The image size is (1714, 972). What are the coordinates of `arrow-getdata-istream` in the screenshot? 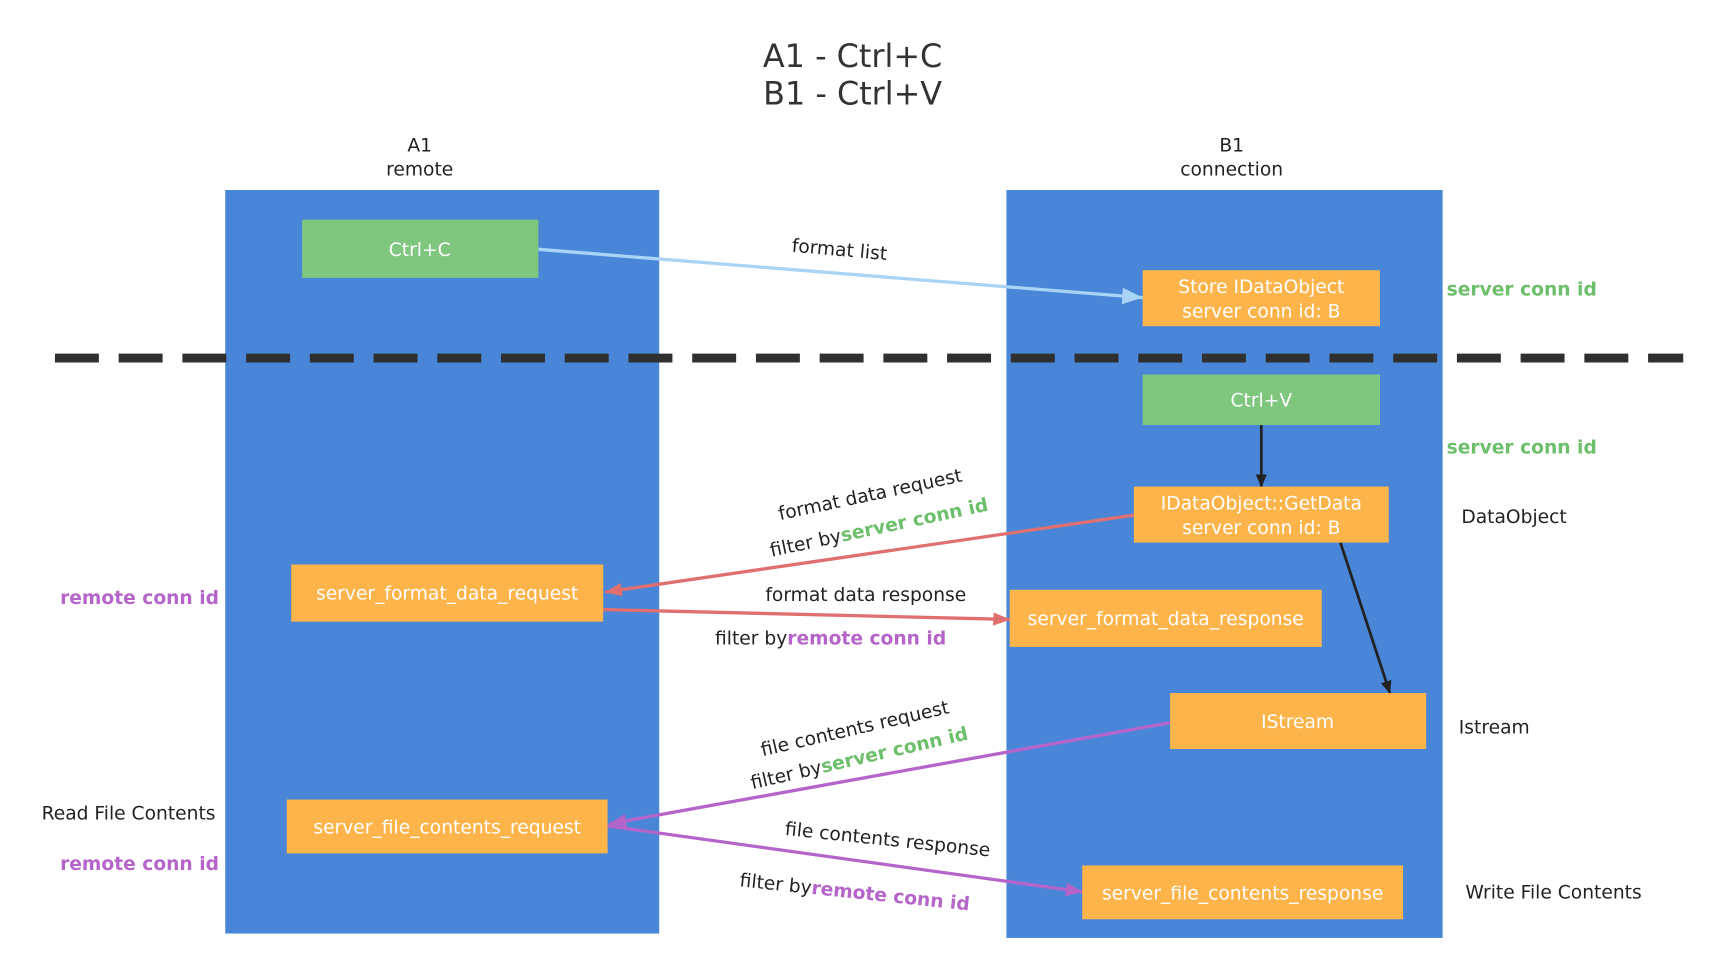 It's located at (1365, 618).